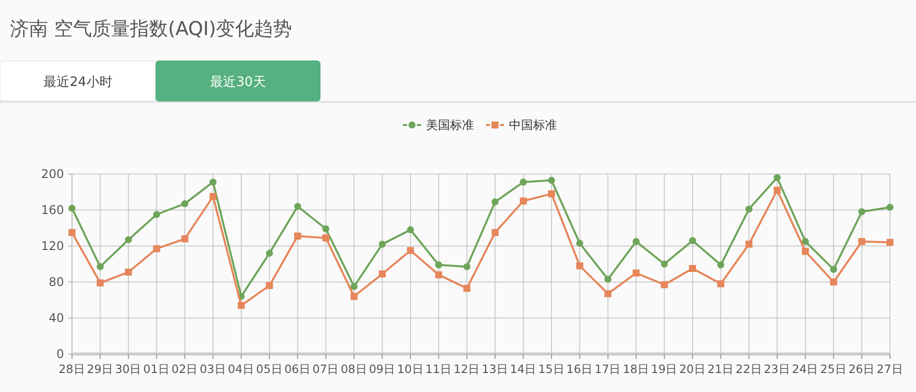 The image size is (916, 392). What do you see at coordinates (438, 369) in the screenshot?
I see `x-tick-label: 11日` at bounding box center [438, 369].